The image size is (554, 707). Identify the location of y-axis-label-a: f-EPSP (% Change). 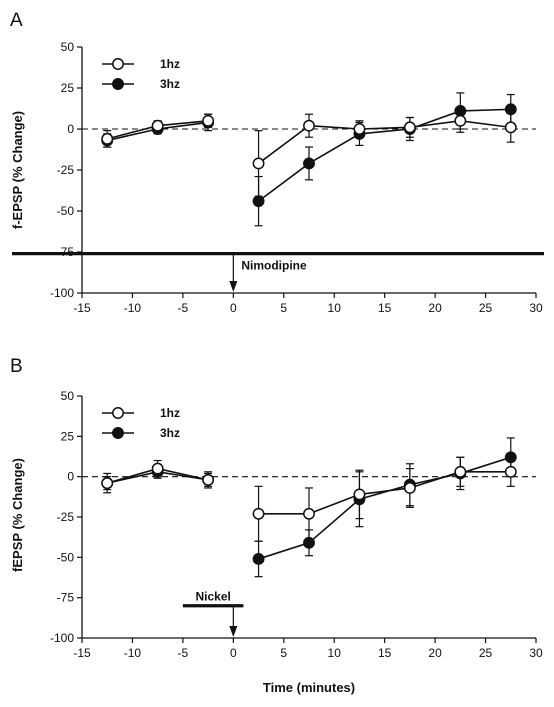
(17, 170).